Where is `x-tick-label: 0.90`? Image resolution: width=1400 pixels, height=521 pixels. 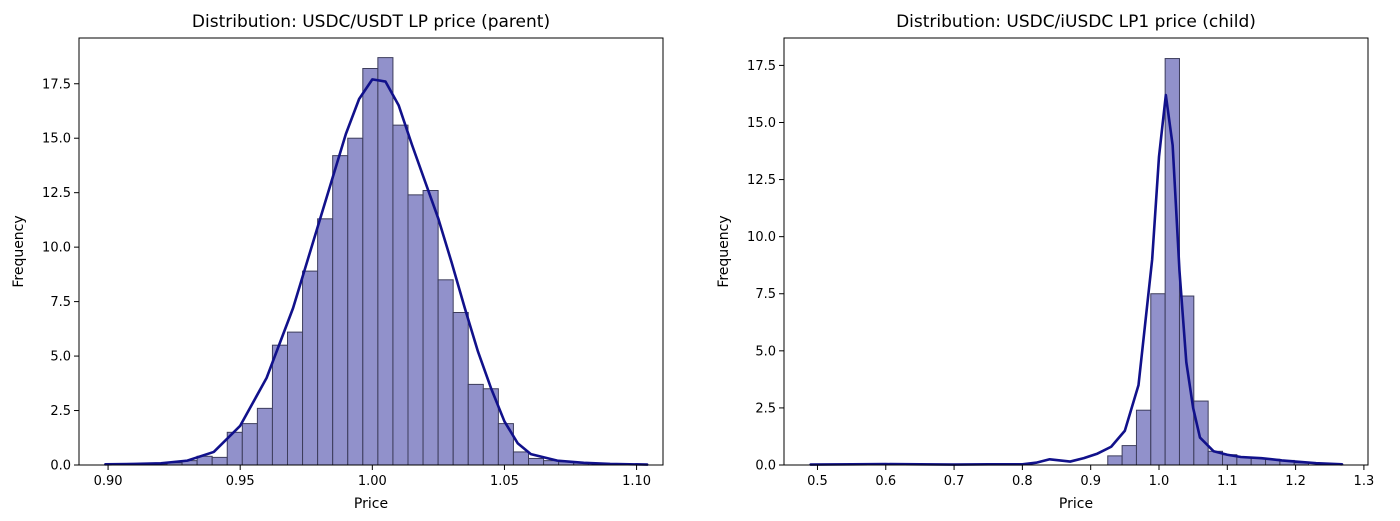
x-tick-label: 0.90 is located at coordinates (108, 481).